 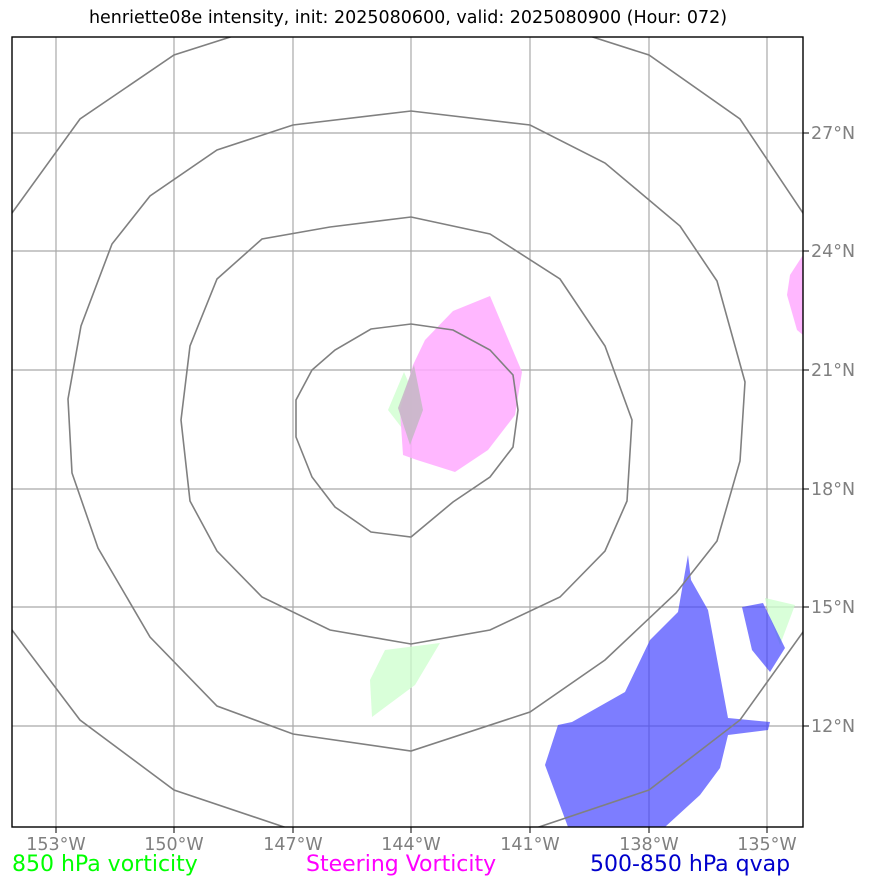 What do you see at coordinates (105, 864) in the screenshot?
I see `legend-850-vorticity: 850 hPa vorticity` at bounding box center [105, 864].